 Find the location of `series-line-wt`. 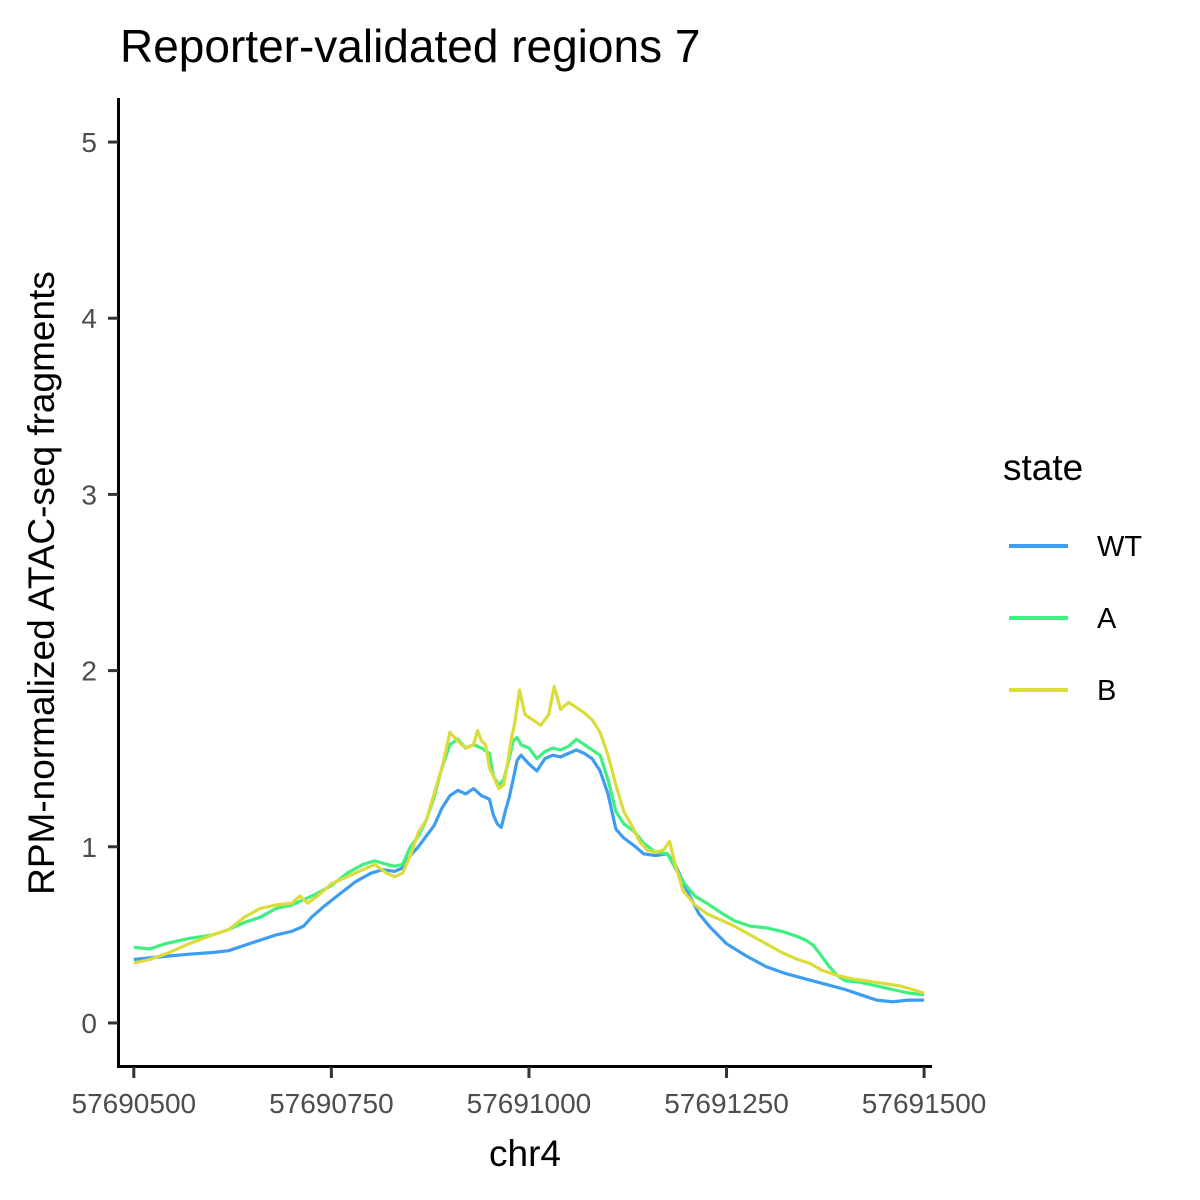

series-line-wt is located at coordinates (529, 876).